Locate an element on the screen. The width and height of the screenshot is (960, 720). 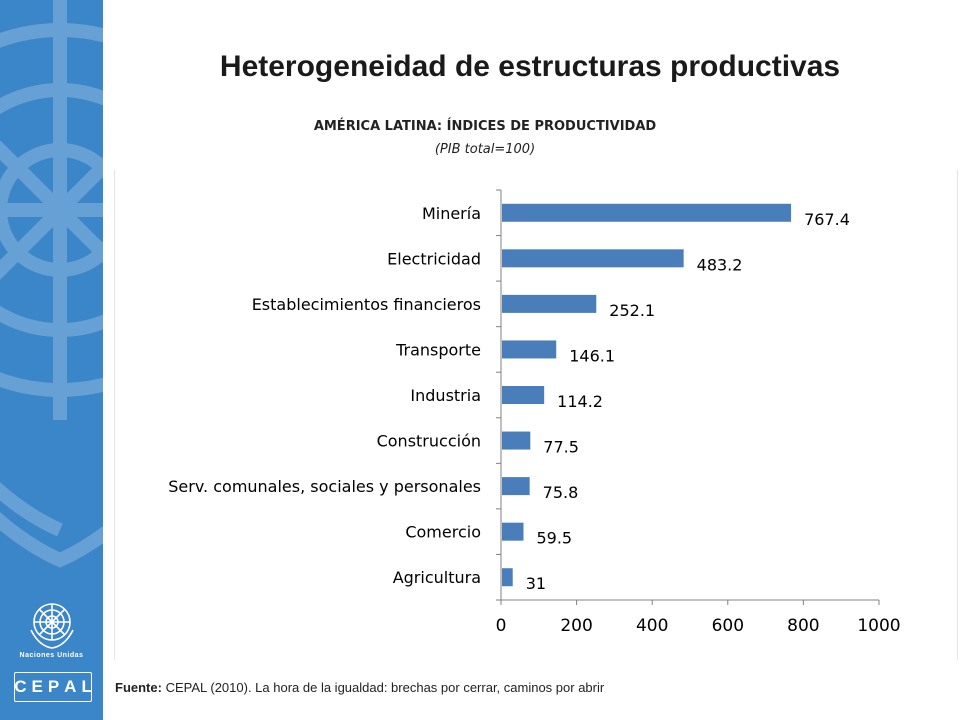
category-label: Minería is located at coordinates (451, 213).